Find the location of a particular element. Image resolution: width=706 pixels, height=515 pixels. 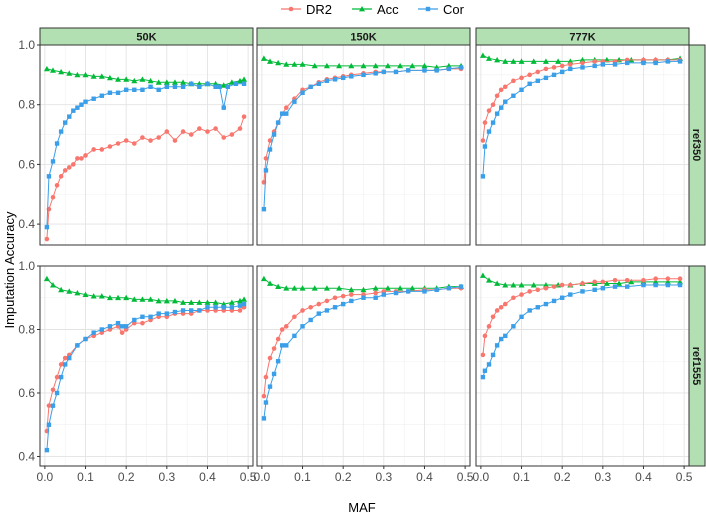

panel-ref350-777k is located at coordinates (582, 145).